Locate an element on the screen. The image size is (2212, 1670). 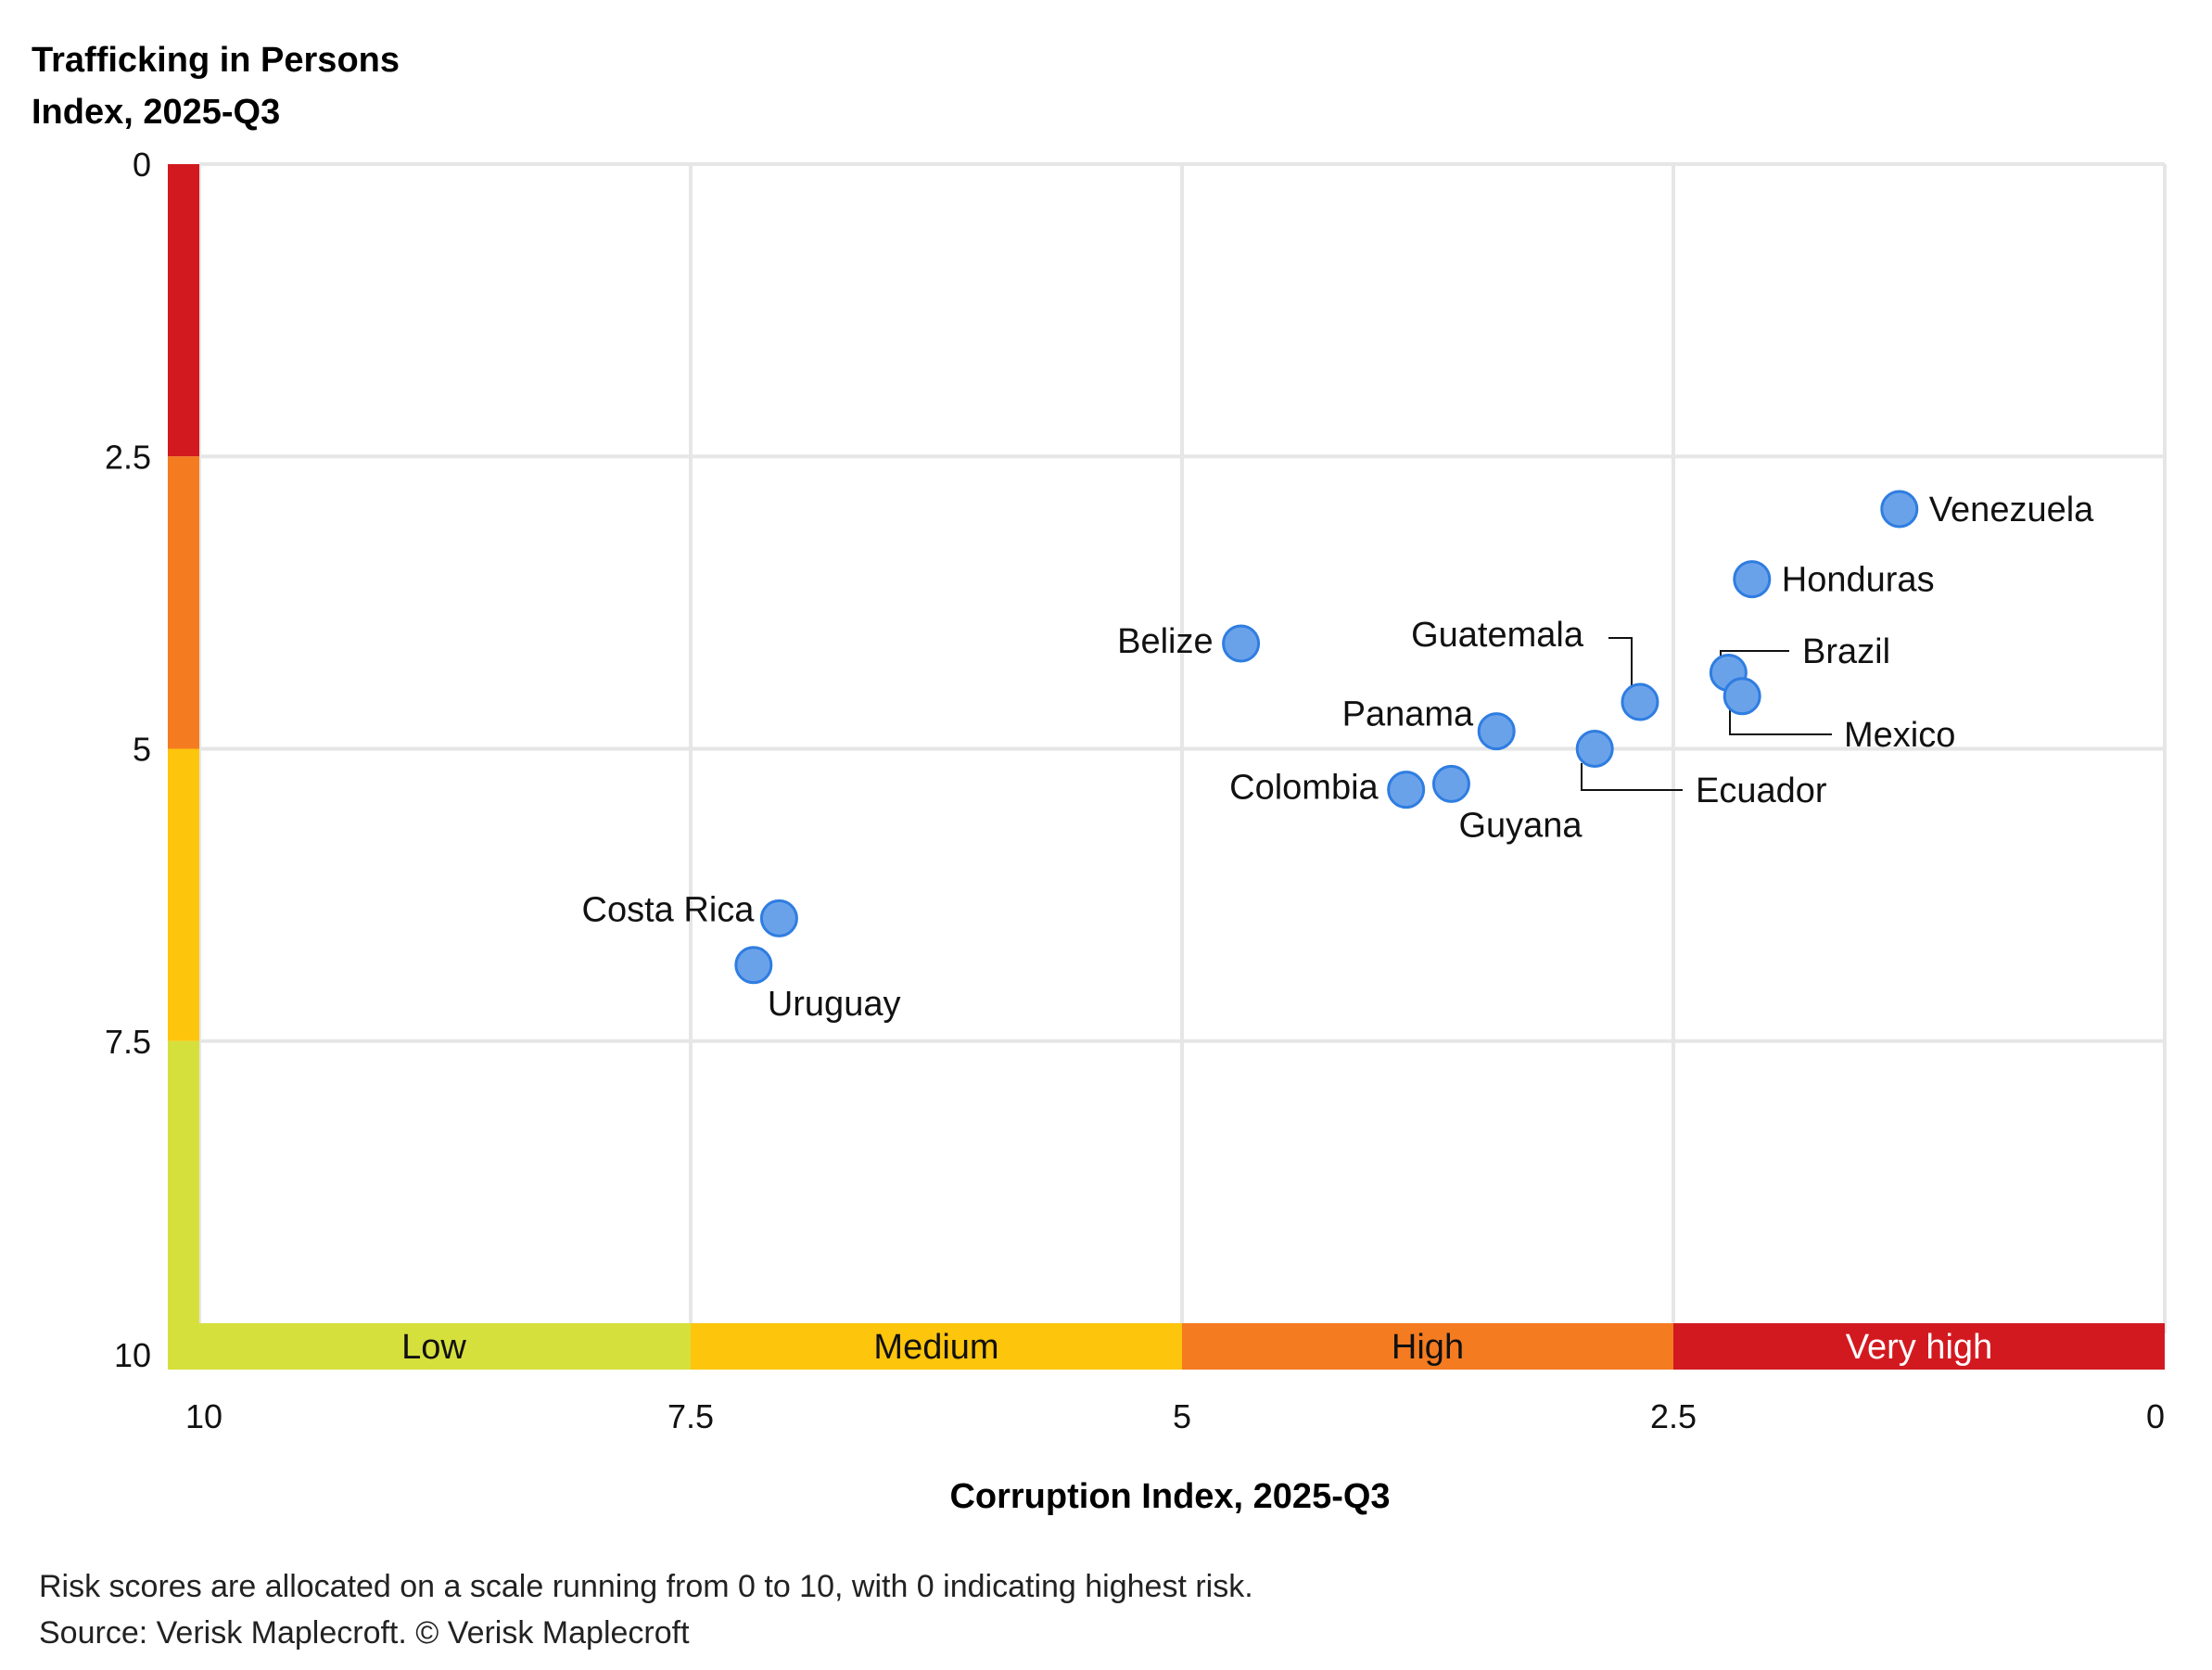
x-band-very-high is located at coordinates (1919, 1346).